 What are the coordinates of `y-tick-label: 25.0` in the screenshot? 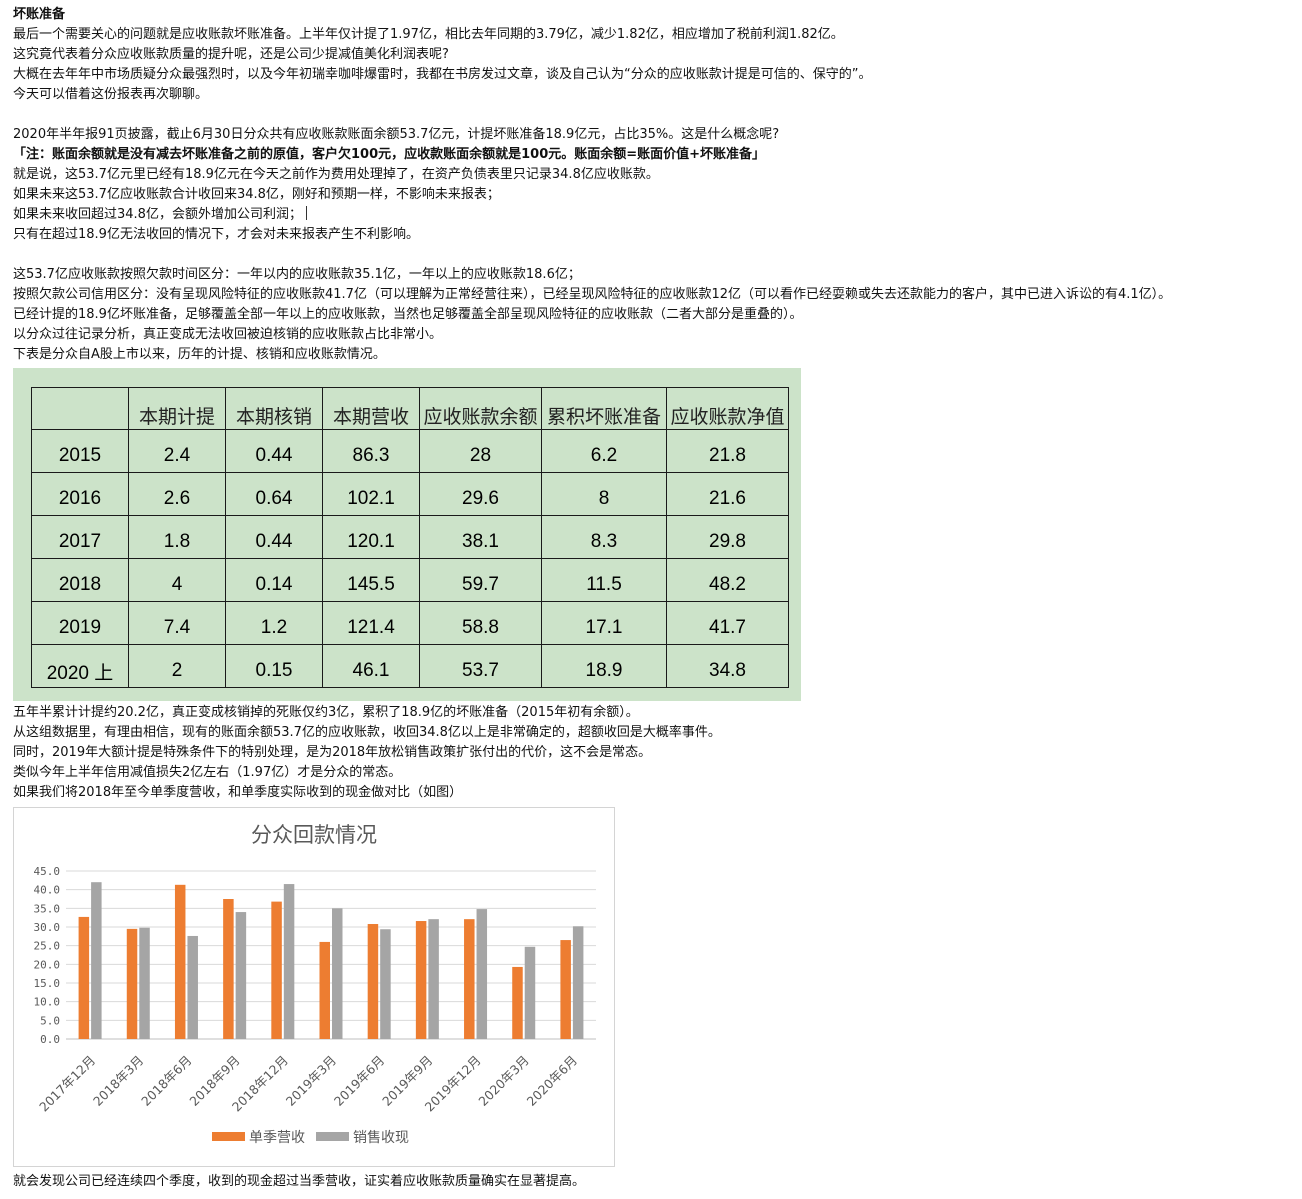 It's located at (47, 946).